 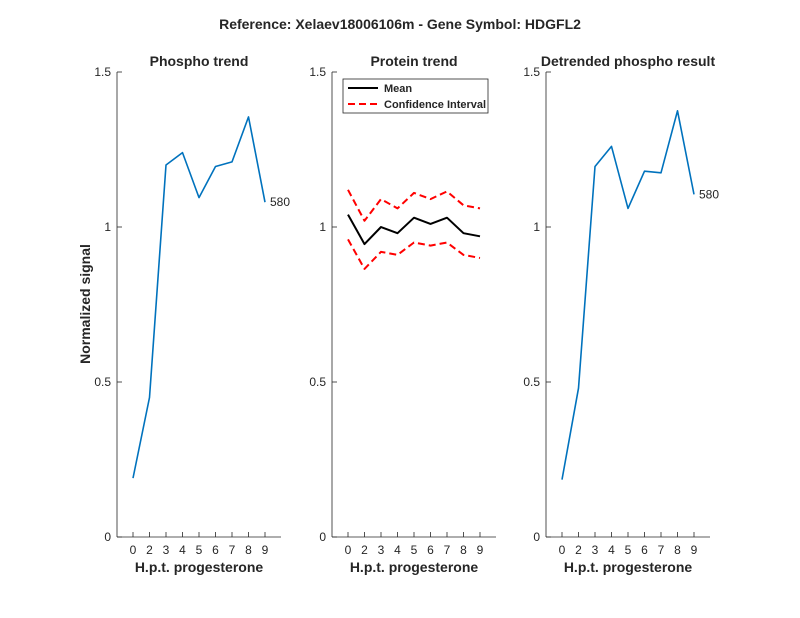 I want to click on legend-label-ci: Confidence Interval, so click(x=435, y=105).